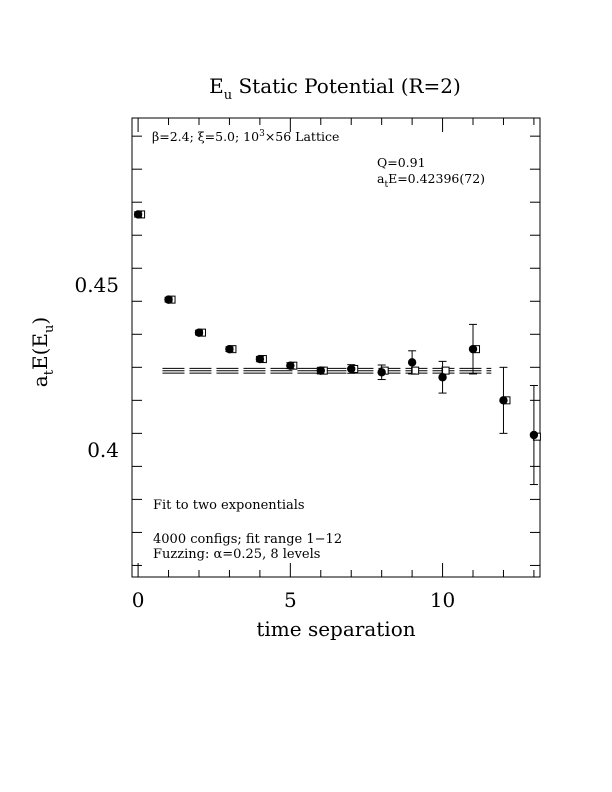  I want to click on y-axis-label: atE(Eu), so click(42, 352).